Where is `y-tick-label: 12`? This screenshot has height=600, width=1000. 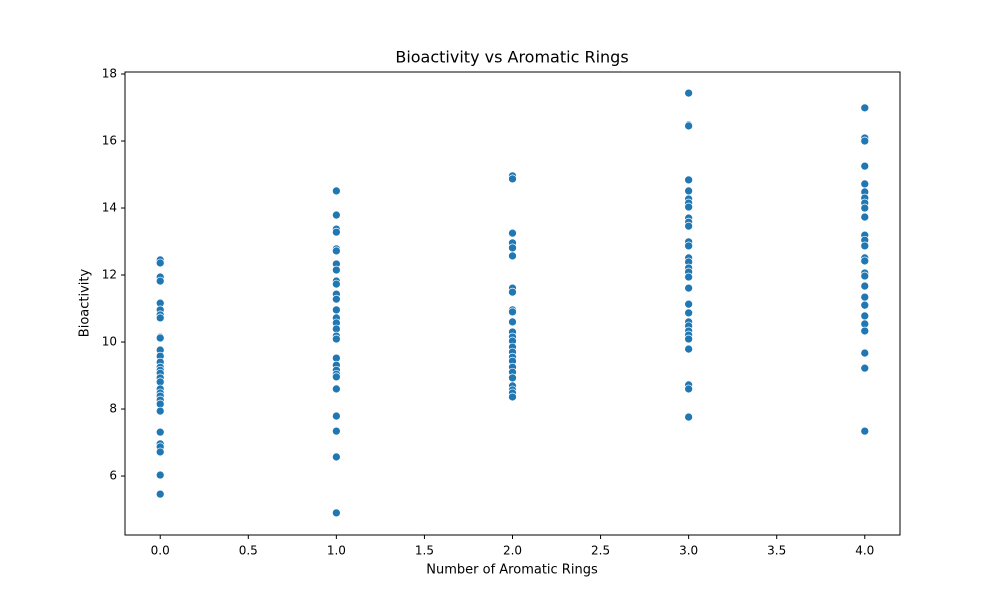 y-tick-label: 12 is located at coordinates (109, 275).